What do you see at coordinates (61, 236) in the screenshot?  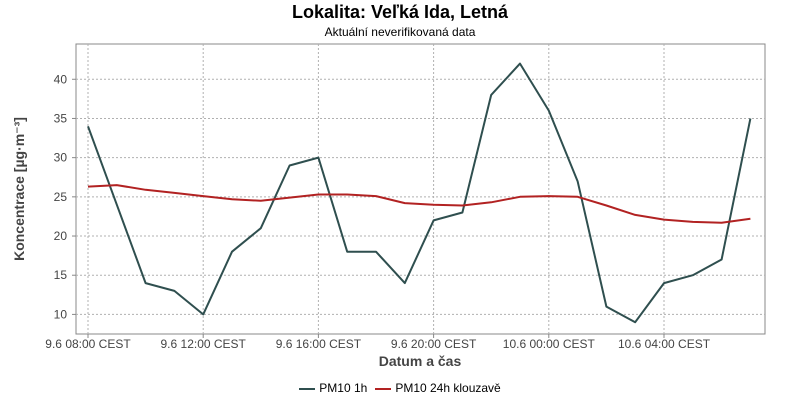 I see `y-tick-label: 20` at bounding box center [61, 236].